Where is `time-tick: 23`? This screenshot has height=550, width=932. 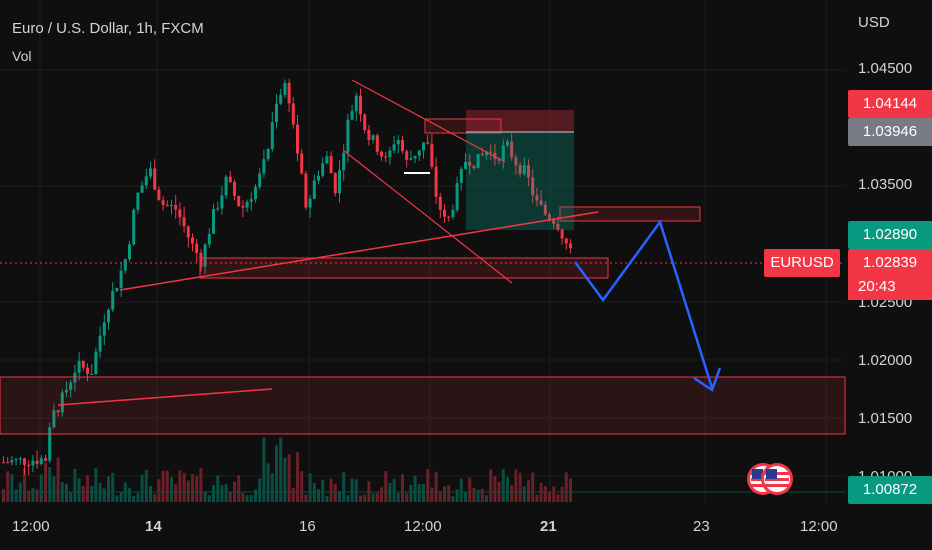 time-tick: 23 is located at coordinates (701, 526).